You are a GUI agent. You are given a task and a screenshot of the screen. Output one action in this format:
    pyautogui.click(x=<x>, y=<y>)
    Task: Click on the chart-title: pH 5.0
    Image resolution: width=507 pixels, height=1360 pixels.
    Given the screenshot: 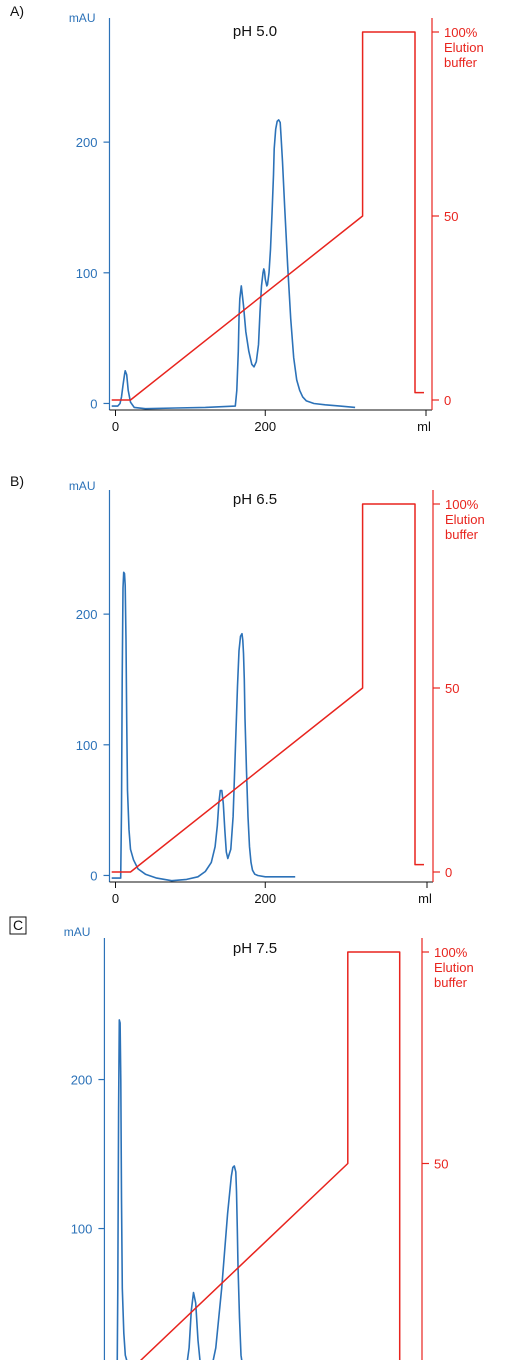 What is the action you would take?
    pyautogui.click(x=255, y=31)
    